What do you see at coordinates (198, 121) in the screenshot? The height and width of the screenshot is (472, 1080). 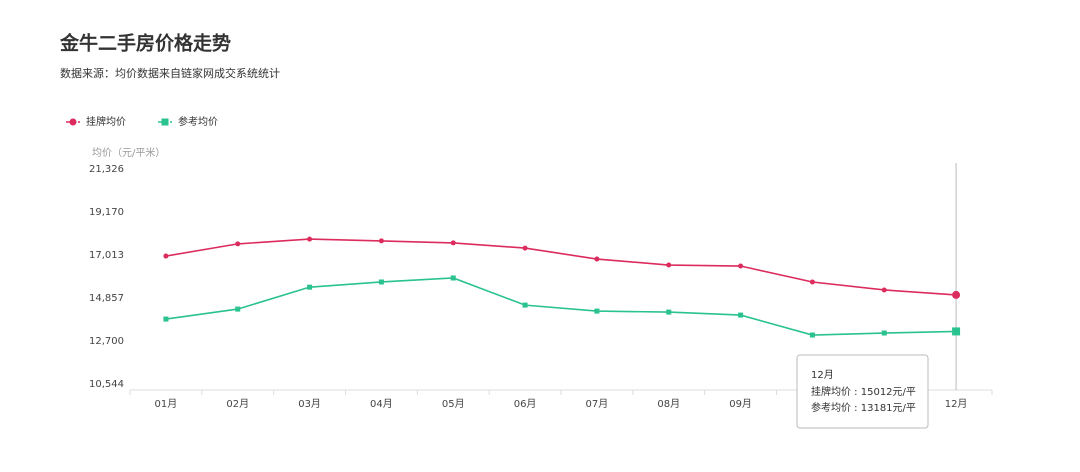 I see `legend-label: 参考均价` at bounding box center [198, 121].